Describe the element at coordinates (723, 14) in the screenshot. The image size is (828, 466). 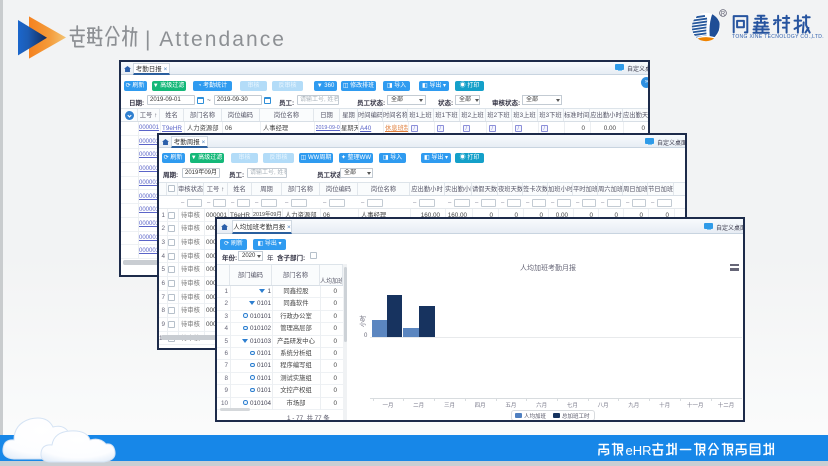
I see `svg-text: R` at that location.